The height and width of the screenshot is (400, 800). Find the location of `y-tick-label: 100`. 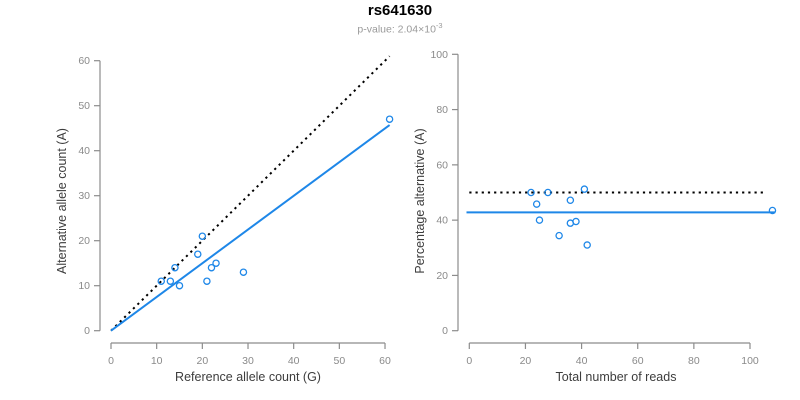

y-tick-label: 100 is located at coordinates (439, 55).